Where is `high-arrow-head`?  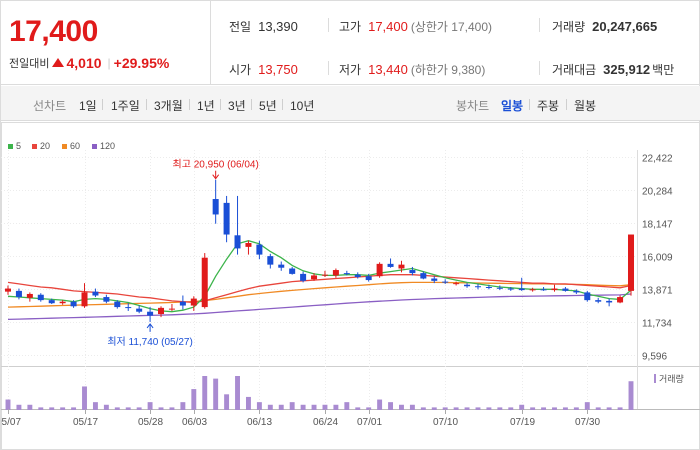 high-arrow-head is located at coordinates (216, 177).